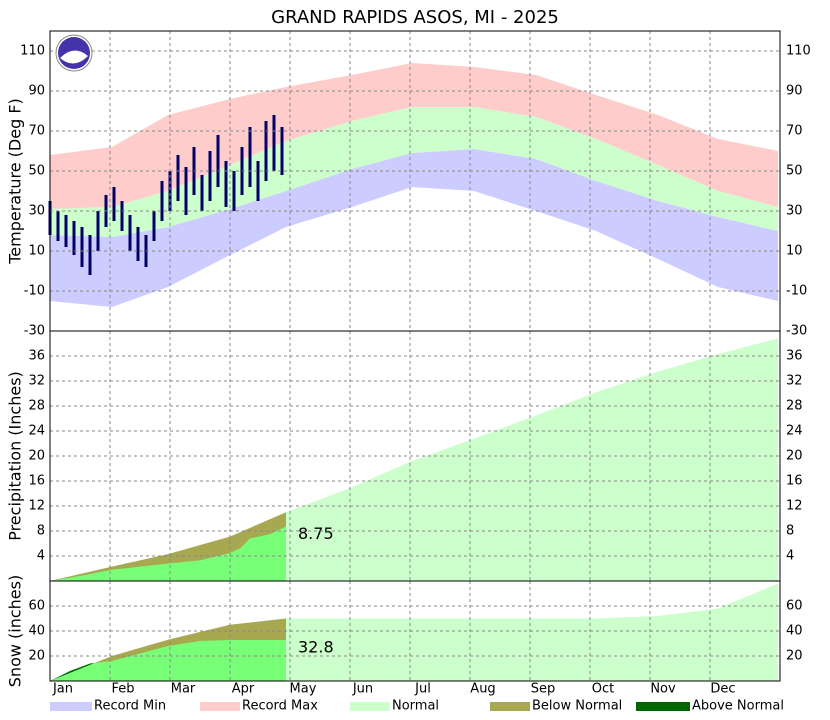 The image size is (830, 720). I want to click on x-tick-label: Nov, so click(663, 689).